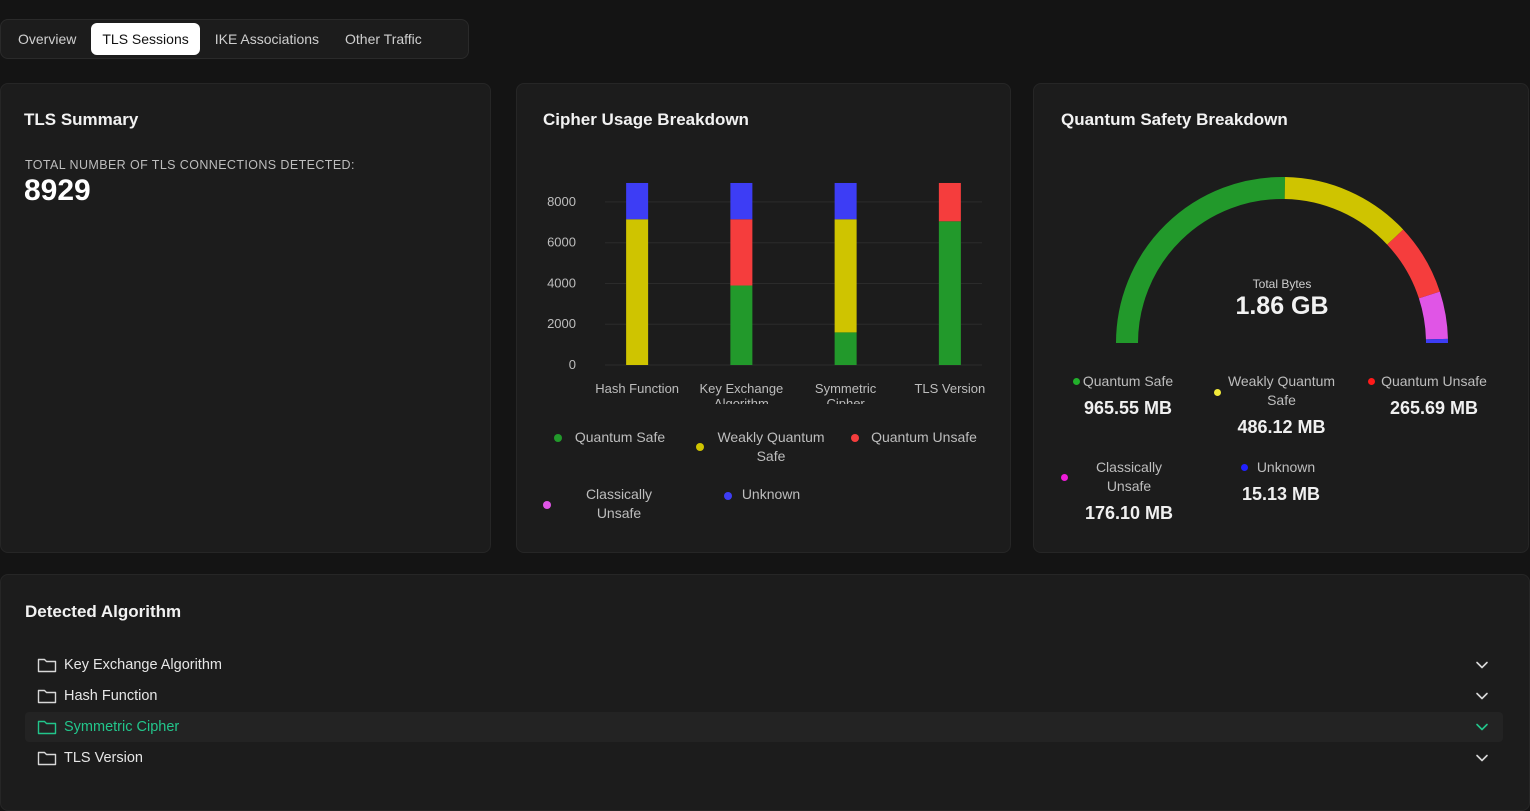 This screenshot has height=811, width=1530. Describe the element at coordinates (845, 400) in the screenshot. I see `x-tick-label: Cipher` at that location.